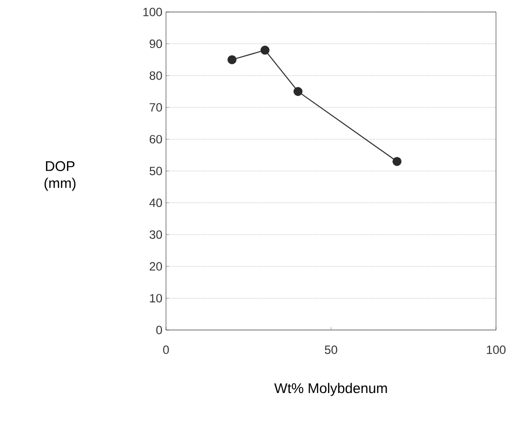 The width and height of the screenshot is (515, 426). What do you see at coordinates (155, 203) in the screenshot?
I see `y-tick-label: 40` at bounding box center [155, 203].